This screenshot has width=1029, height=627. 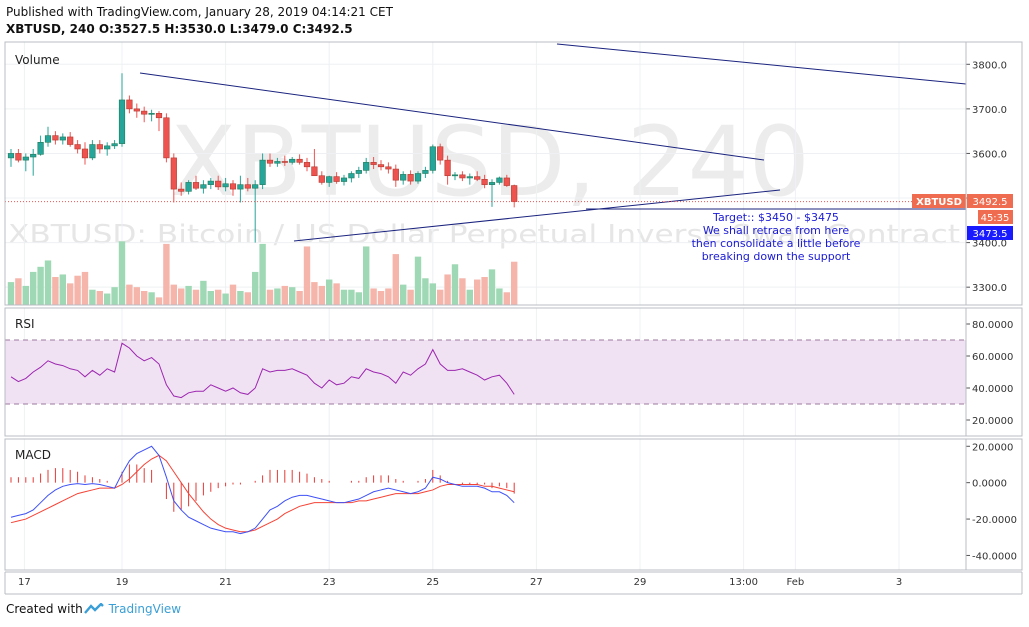 What do you see at coordinates (24, 582) in the screenshot?
I see `time-tick-label: 17` at bounding box center [24, 582].